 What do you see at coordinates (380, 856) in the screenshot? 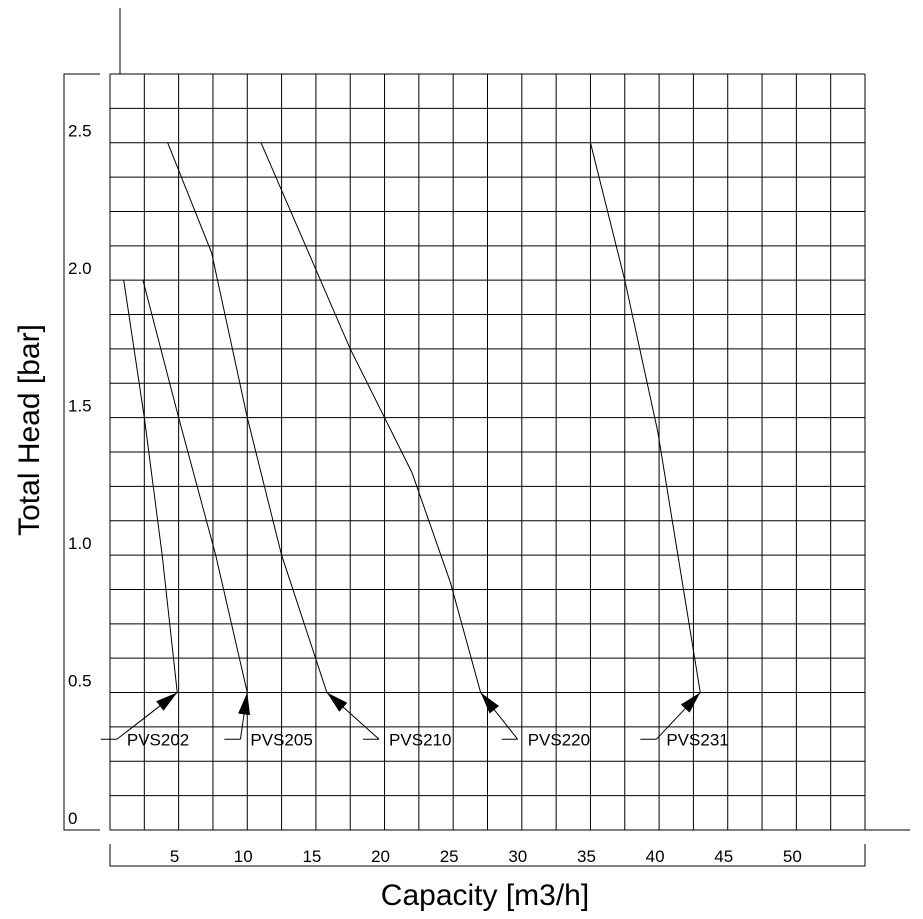
I see `x-tick-label: 20` at bounding box center [380, 856].